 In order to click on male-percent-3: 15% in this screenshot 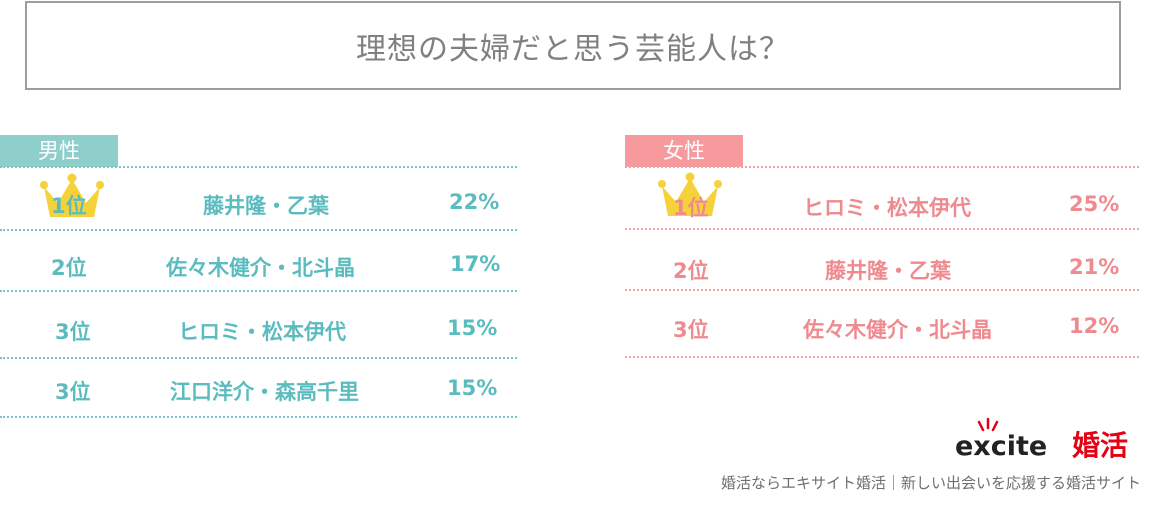, I will do `click(472, 328)`.